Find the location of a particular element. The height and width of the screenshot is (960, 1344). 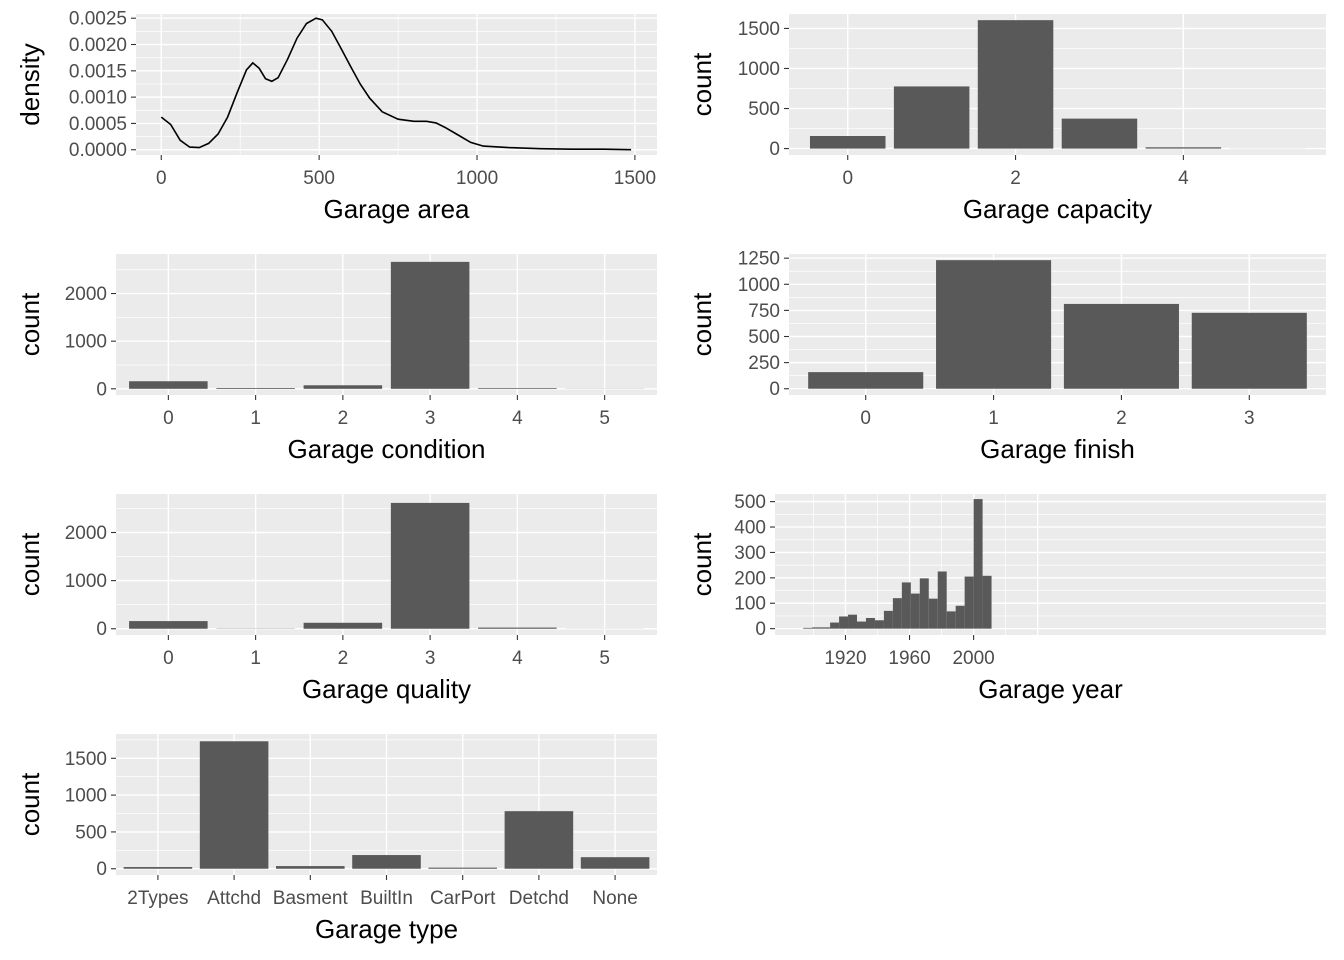

x-axis-title: Garage quality is located at coordinates (386, 689).